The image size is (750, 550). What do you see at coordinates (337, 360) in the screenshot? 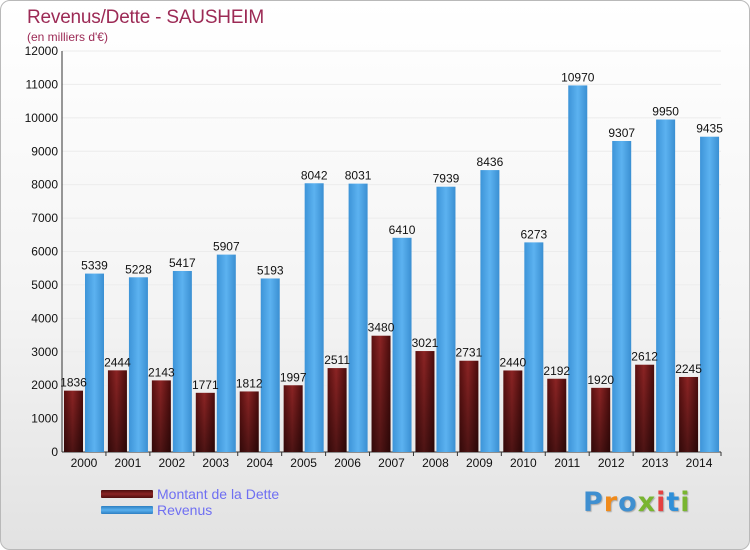
I see `data-label-dette: 2511` at bounding box center [337, 360].